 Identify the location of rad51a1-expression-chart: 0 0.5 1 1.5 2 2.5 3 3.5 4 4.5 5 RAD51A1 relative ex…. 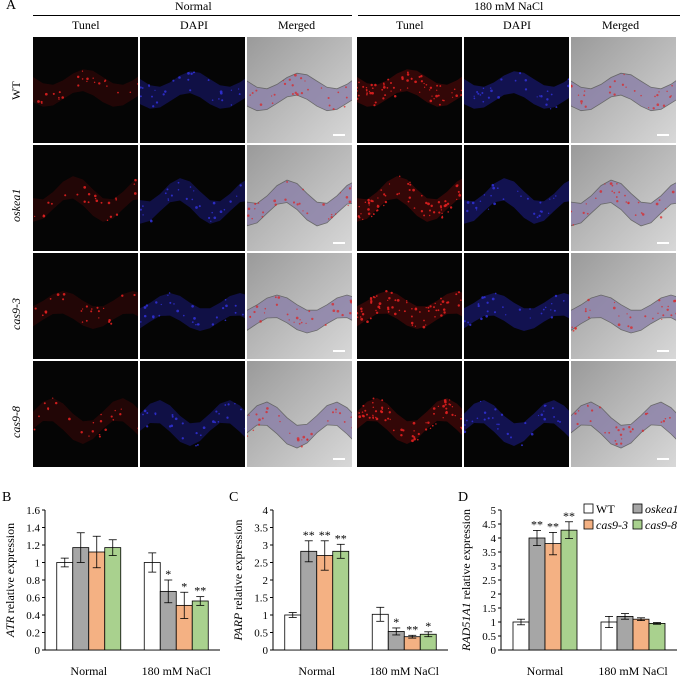
(568, 590).